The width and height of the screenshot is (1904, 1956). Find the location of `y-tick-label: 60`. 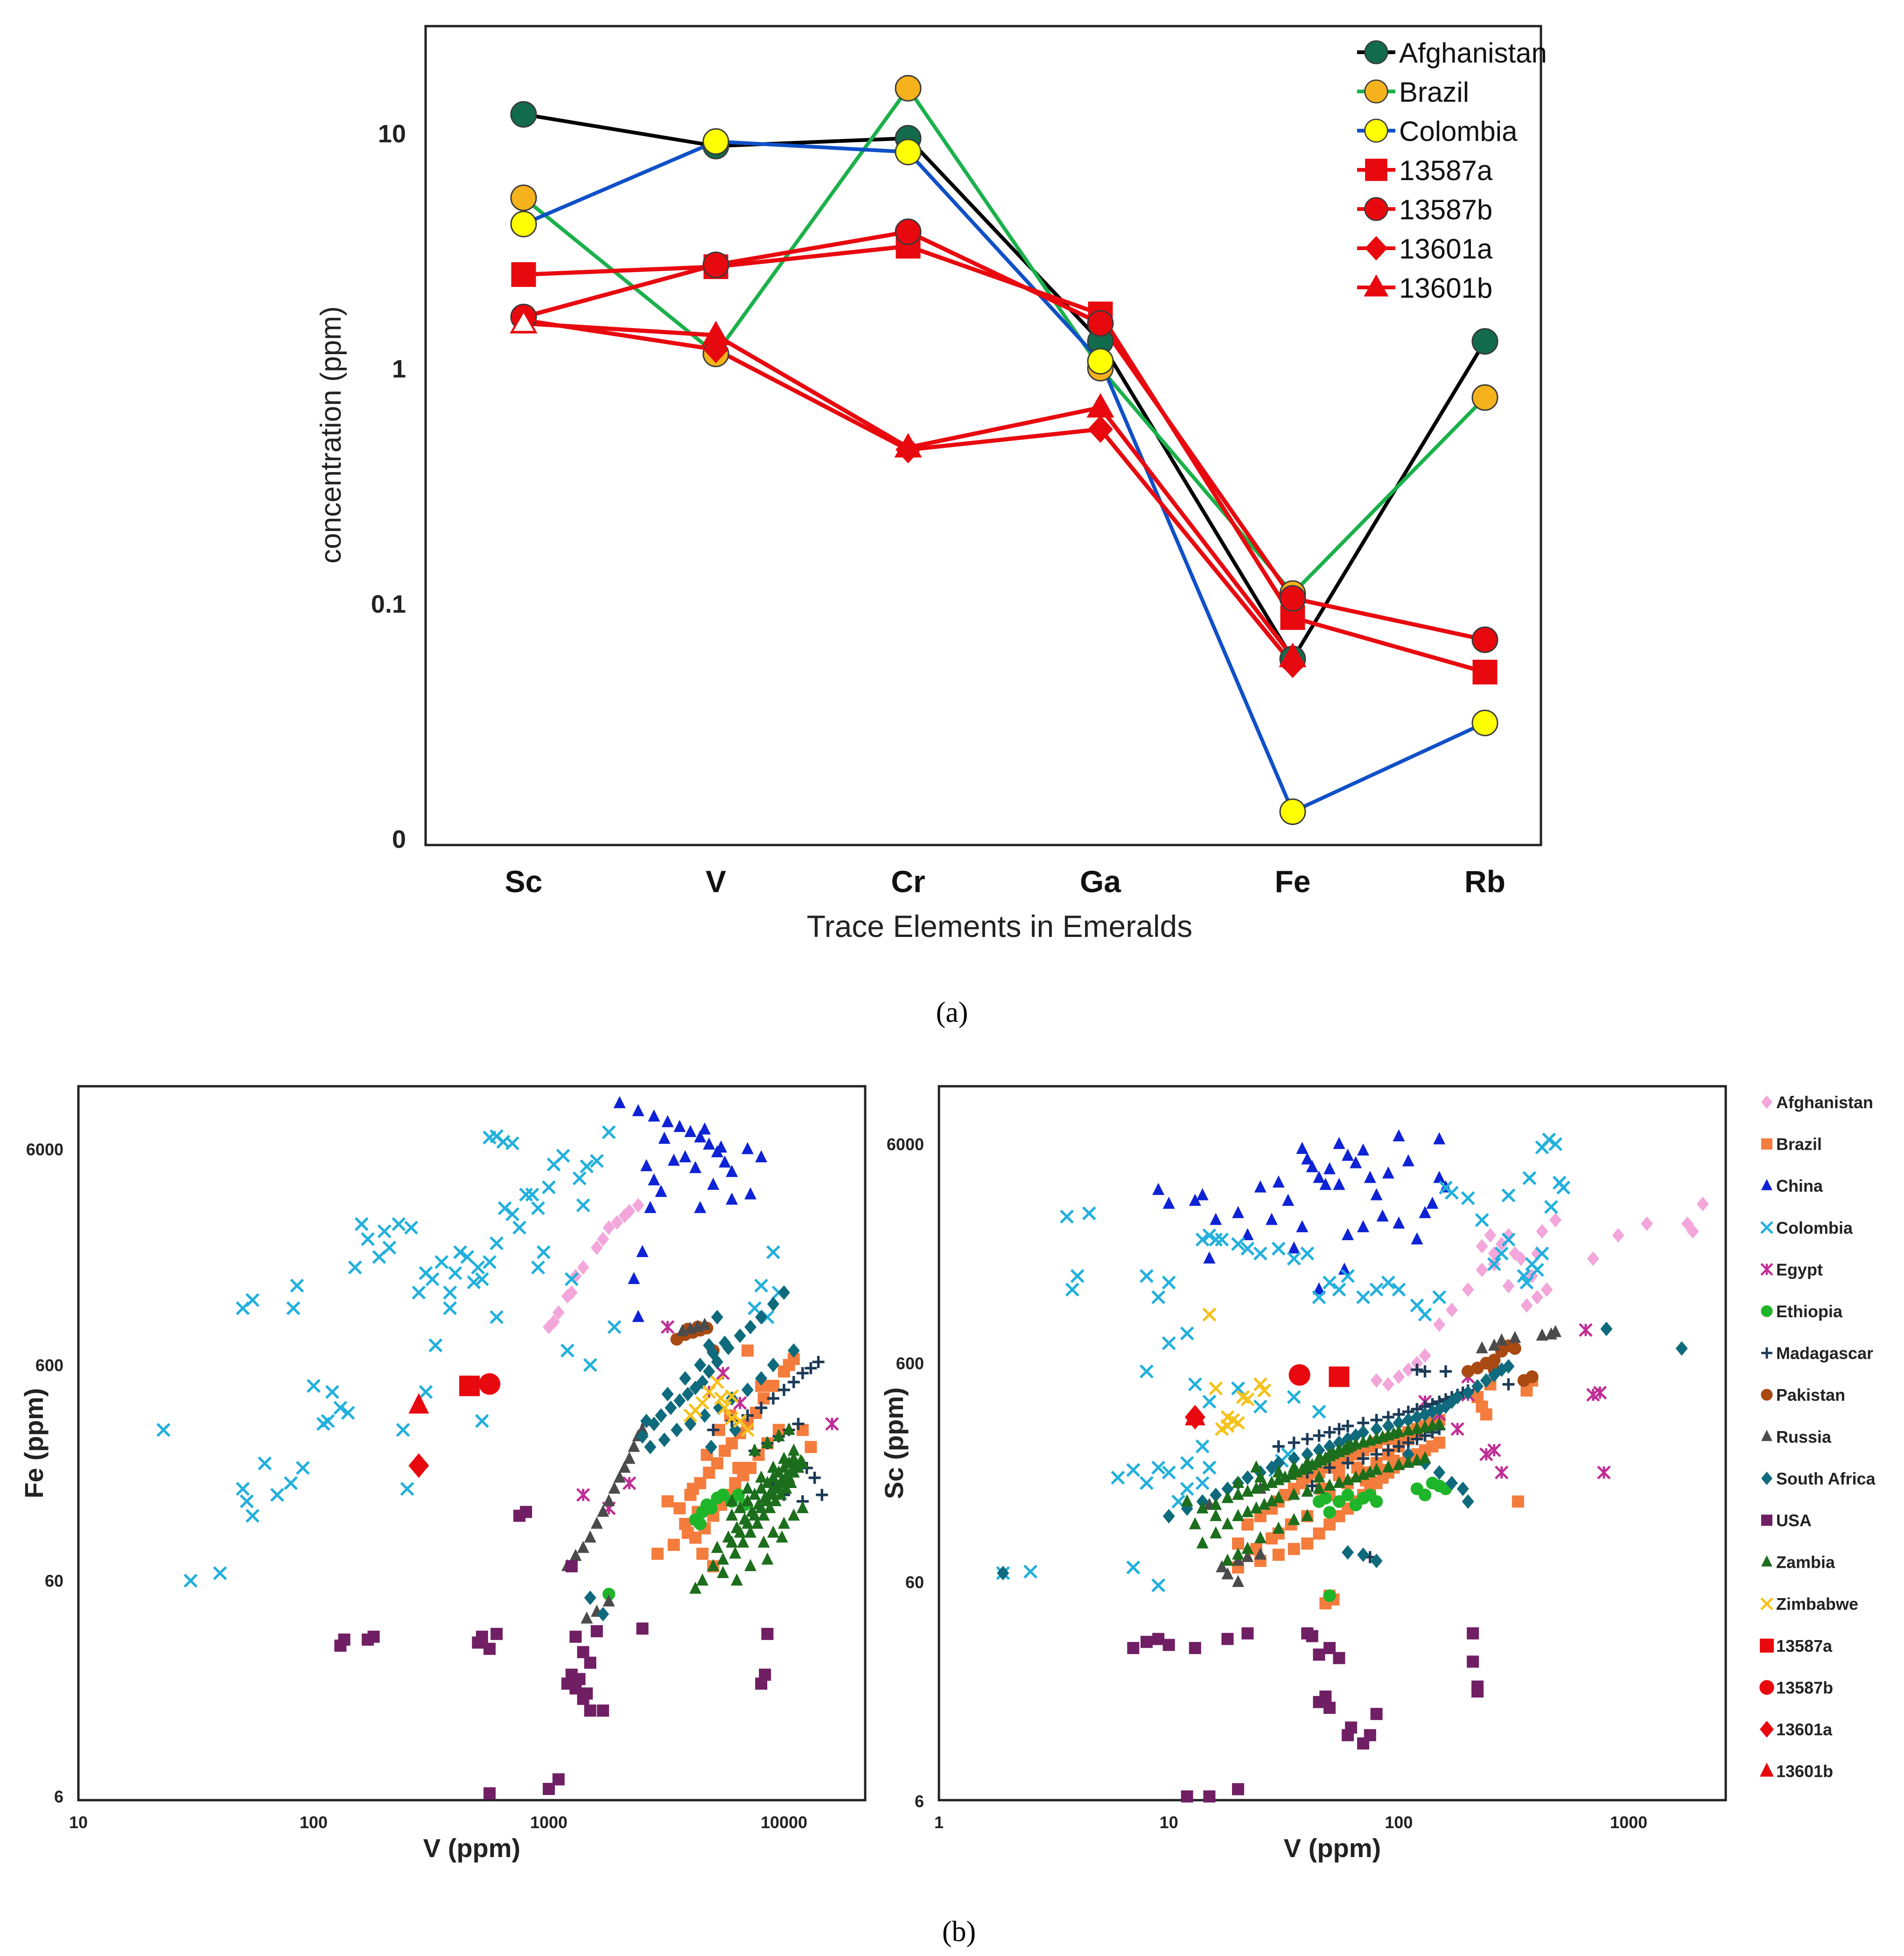

y-tick-label: 60 is located at coordinates (914, 1582).